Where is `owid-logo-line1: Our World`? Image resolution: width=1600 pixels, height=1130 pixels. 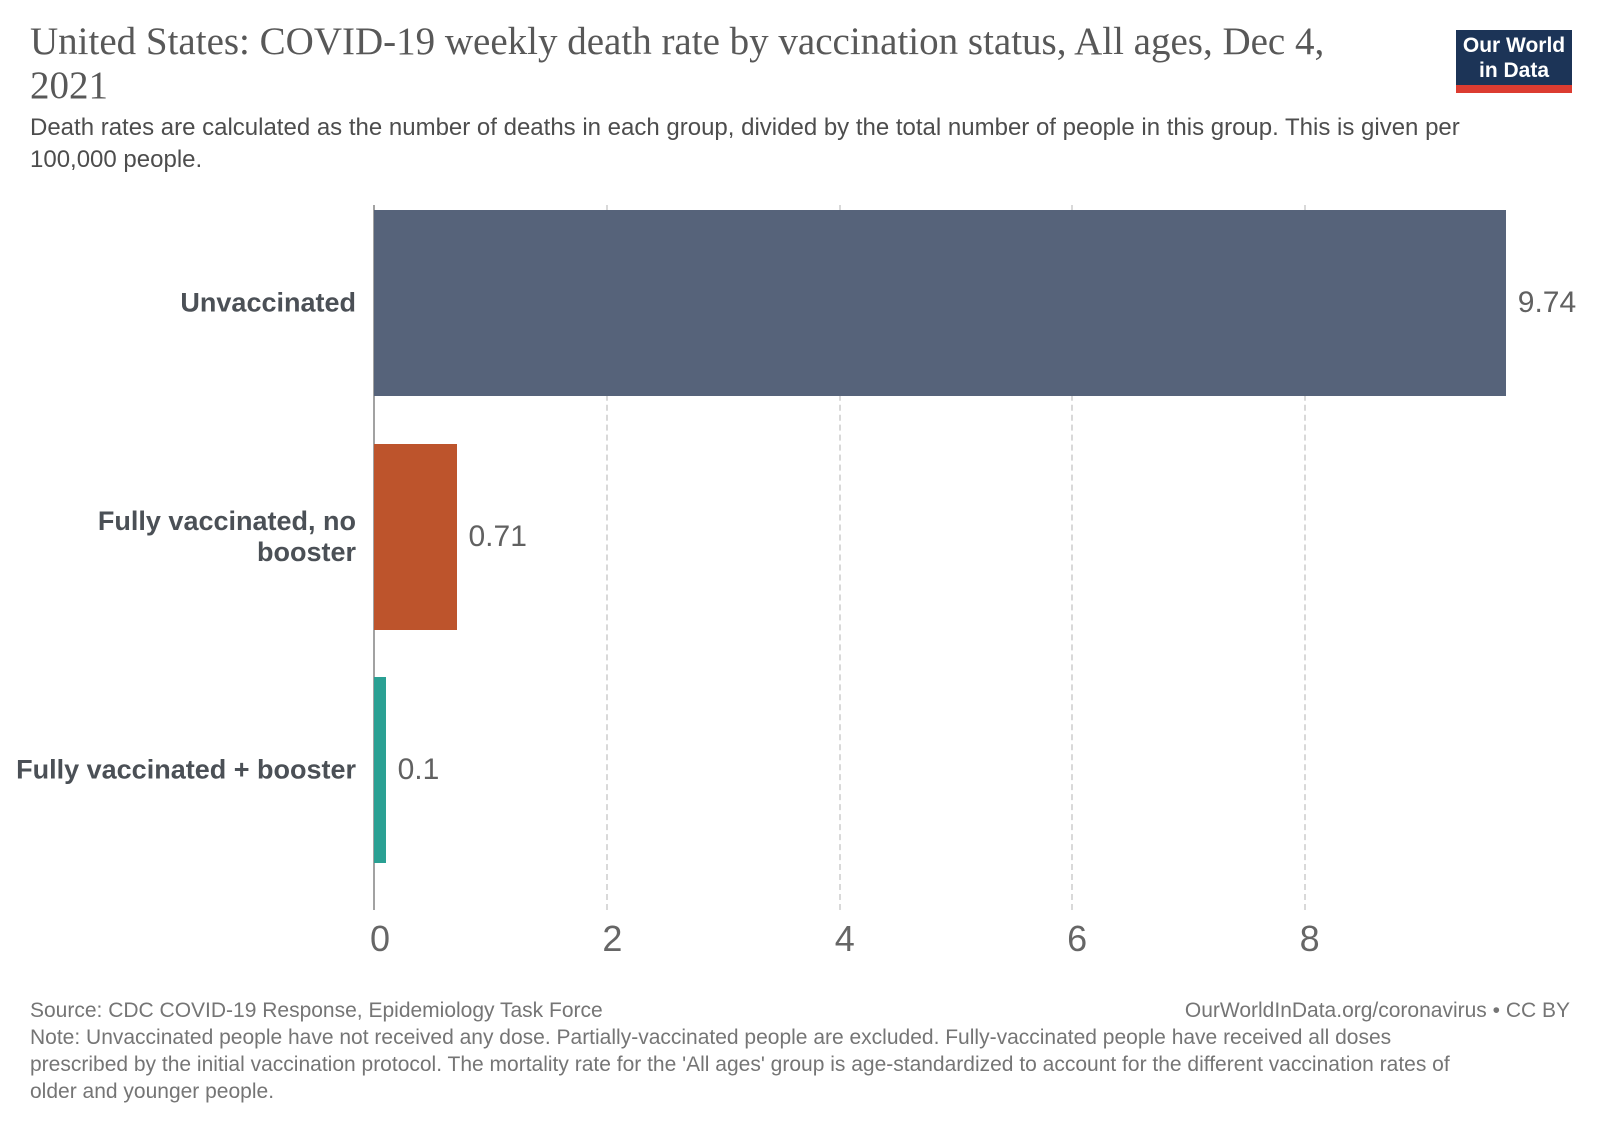 owid-logo-line1: Our World is located at coordinates (1514, 45).